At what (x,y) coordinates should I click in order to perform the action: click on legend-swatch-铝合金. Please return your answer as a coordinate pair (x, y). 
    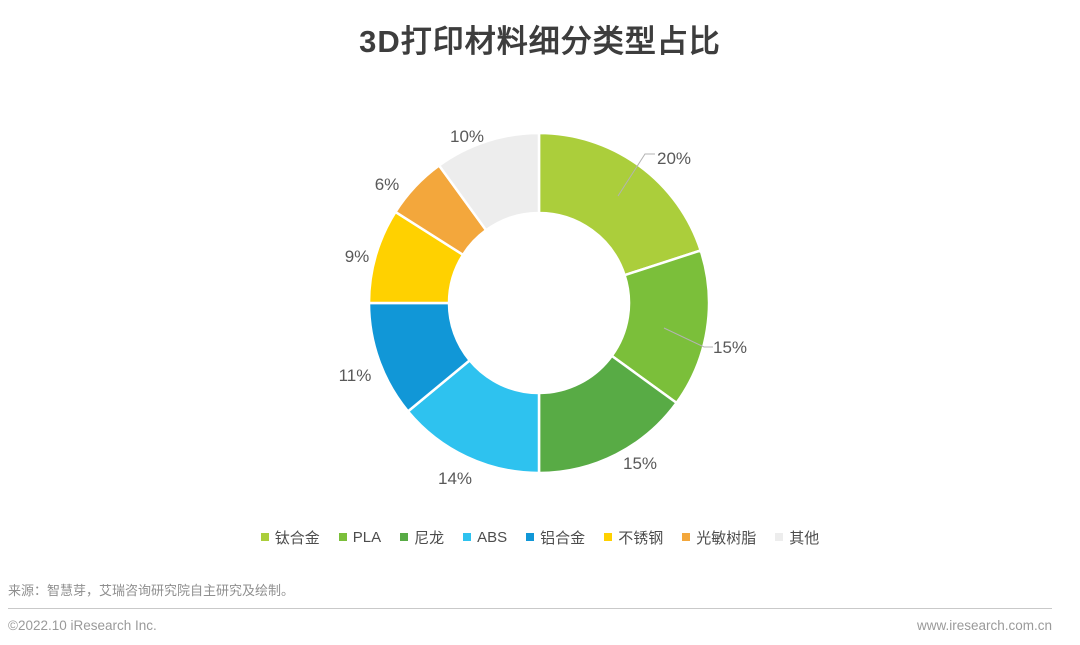
    Looking at the image, I should click on (530, 537).